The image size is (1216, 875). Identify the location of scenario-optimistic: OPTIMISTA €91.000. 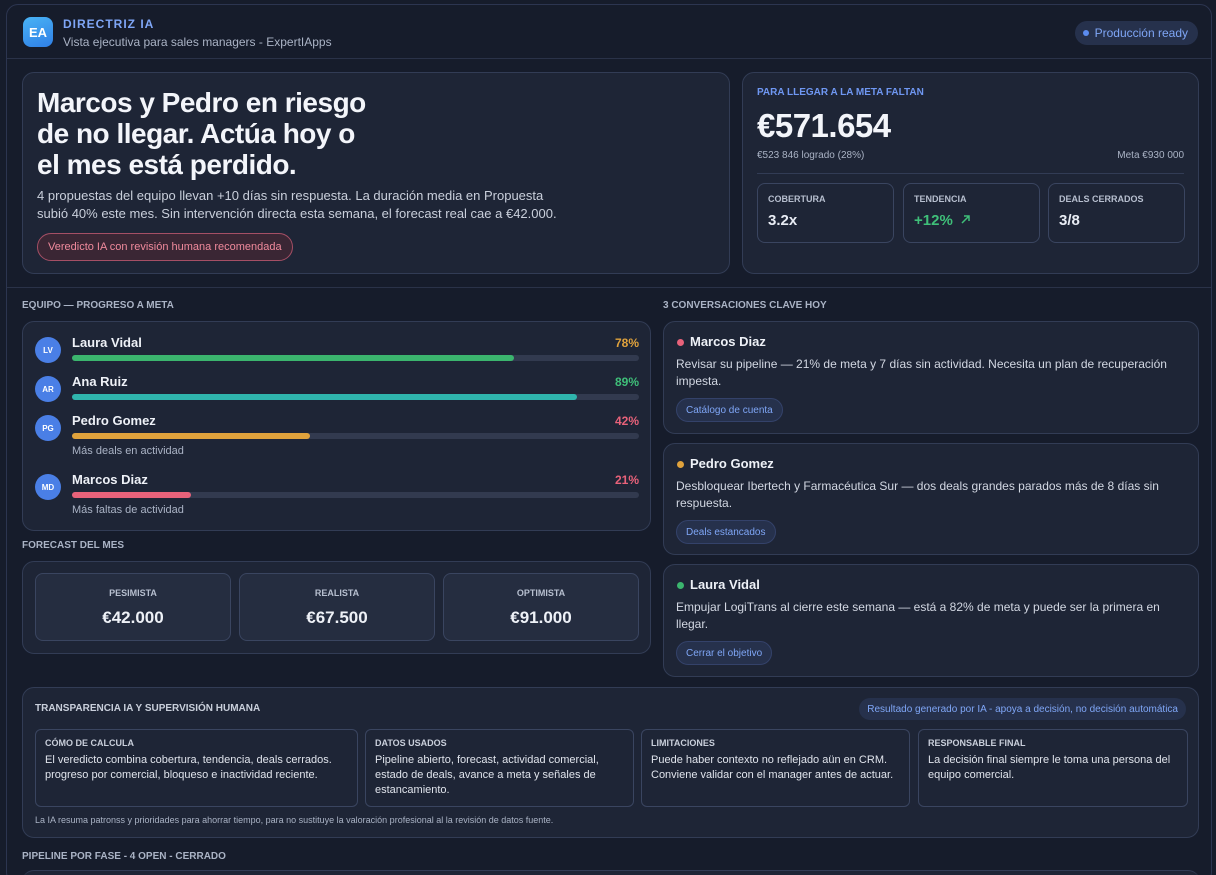
(541, 607).